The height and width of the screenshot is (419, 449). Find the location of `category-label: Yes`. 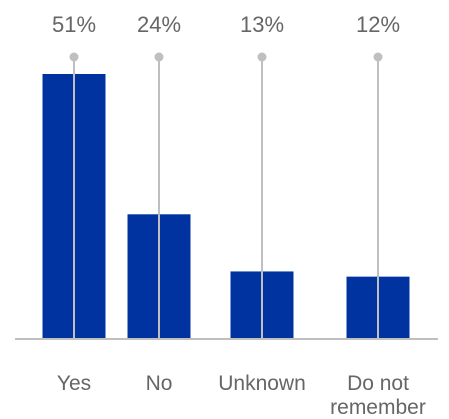

category-label: Yes is located at coordinates (74, 383).